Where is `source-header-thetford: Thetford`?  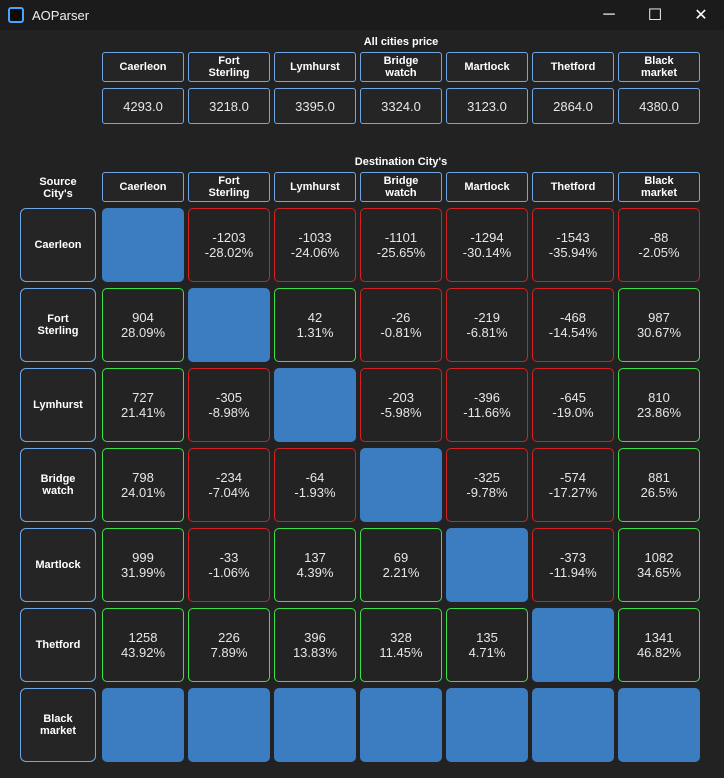 source-header-thetford: Thetford is located at coordinates (58, 645).